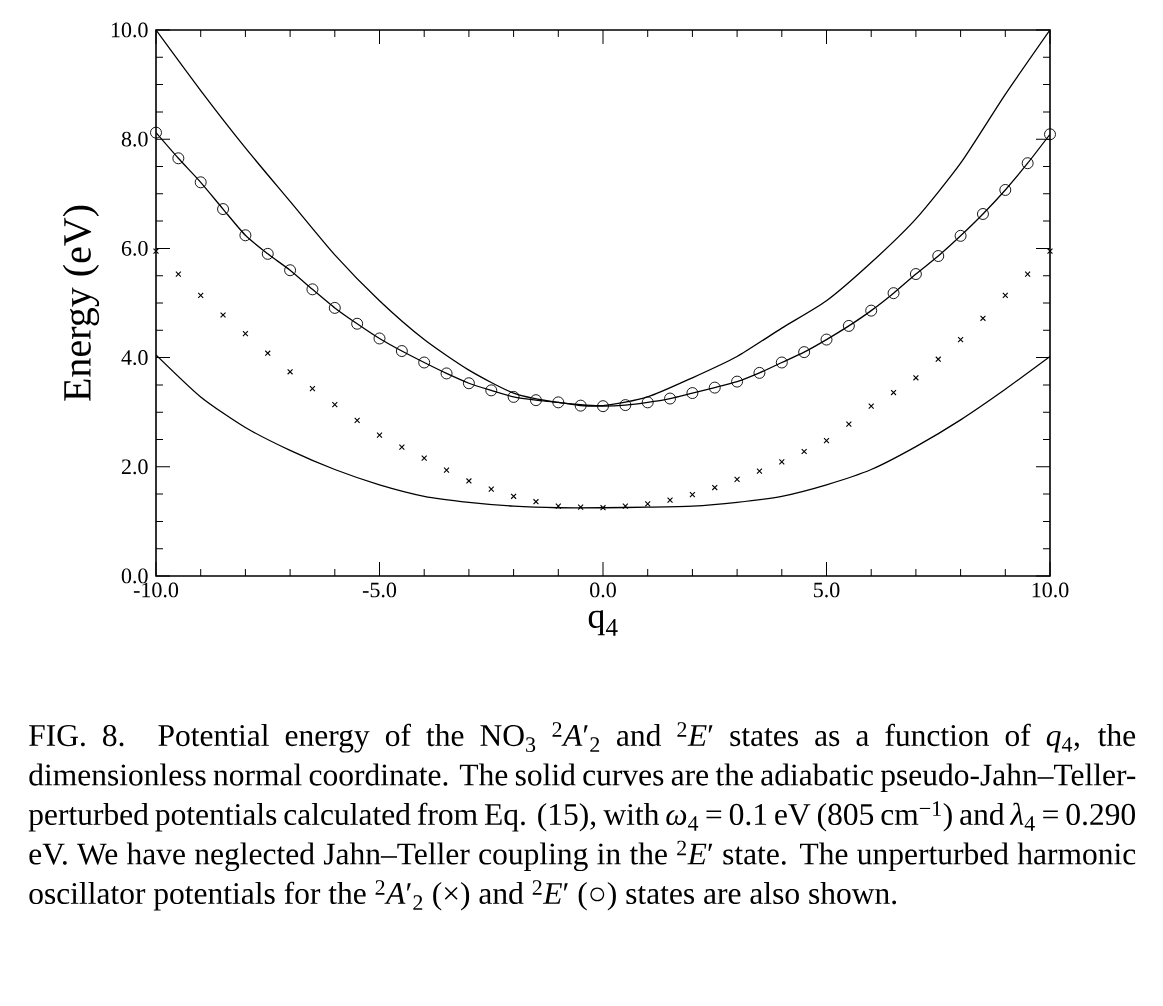 The width and height of the screenshot is (1163, 1006). What do you see at coordinates (603, 623) in the screenshot?
I see `x-axis-title: q$_{4}$` at bounding box center [603, 623].